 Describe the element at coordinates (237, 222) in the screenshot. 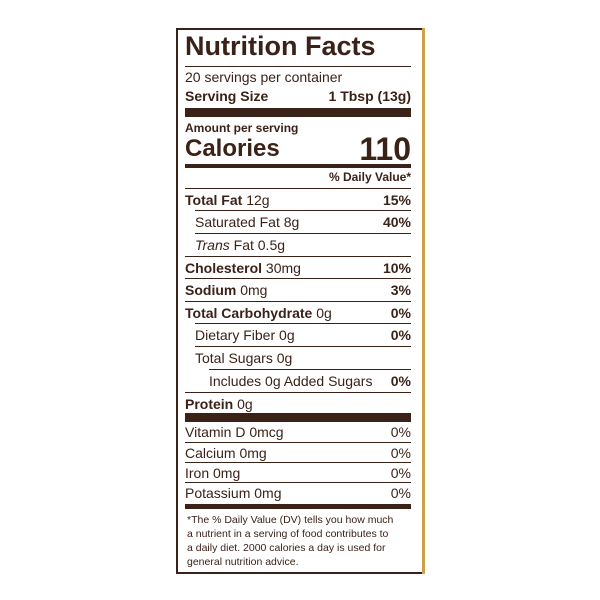

I see `nutrient-name: Saturated Fat` at that location.